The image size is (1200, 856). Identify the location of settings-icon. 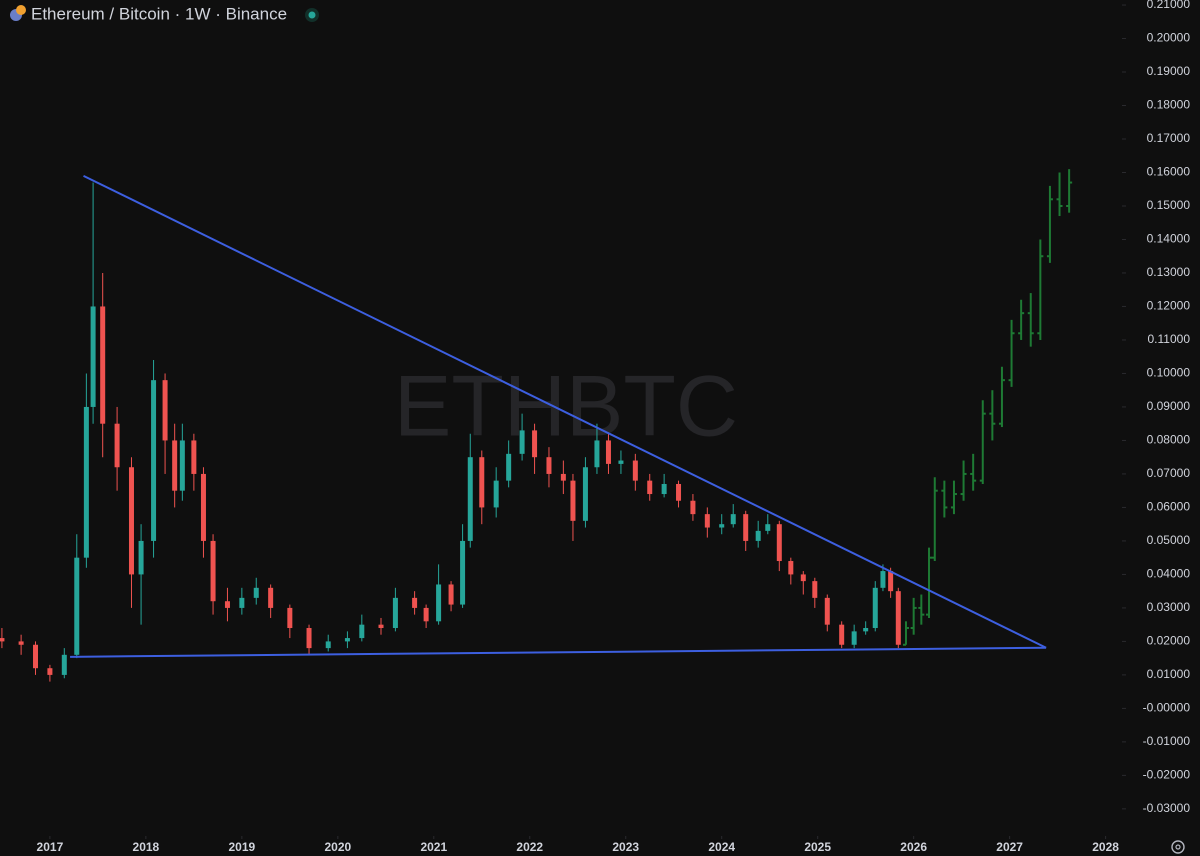
(1178, 847).